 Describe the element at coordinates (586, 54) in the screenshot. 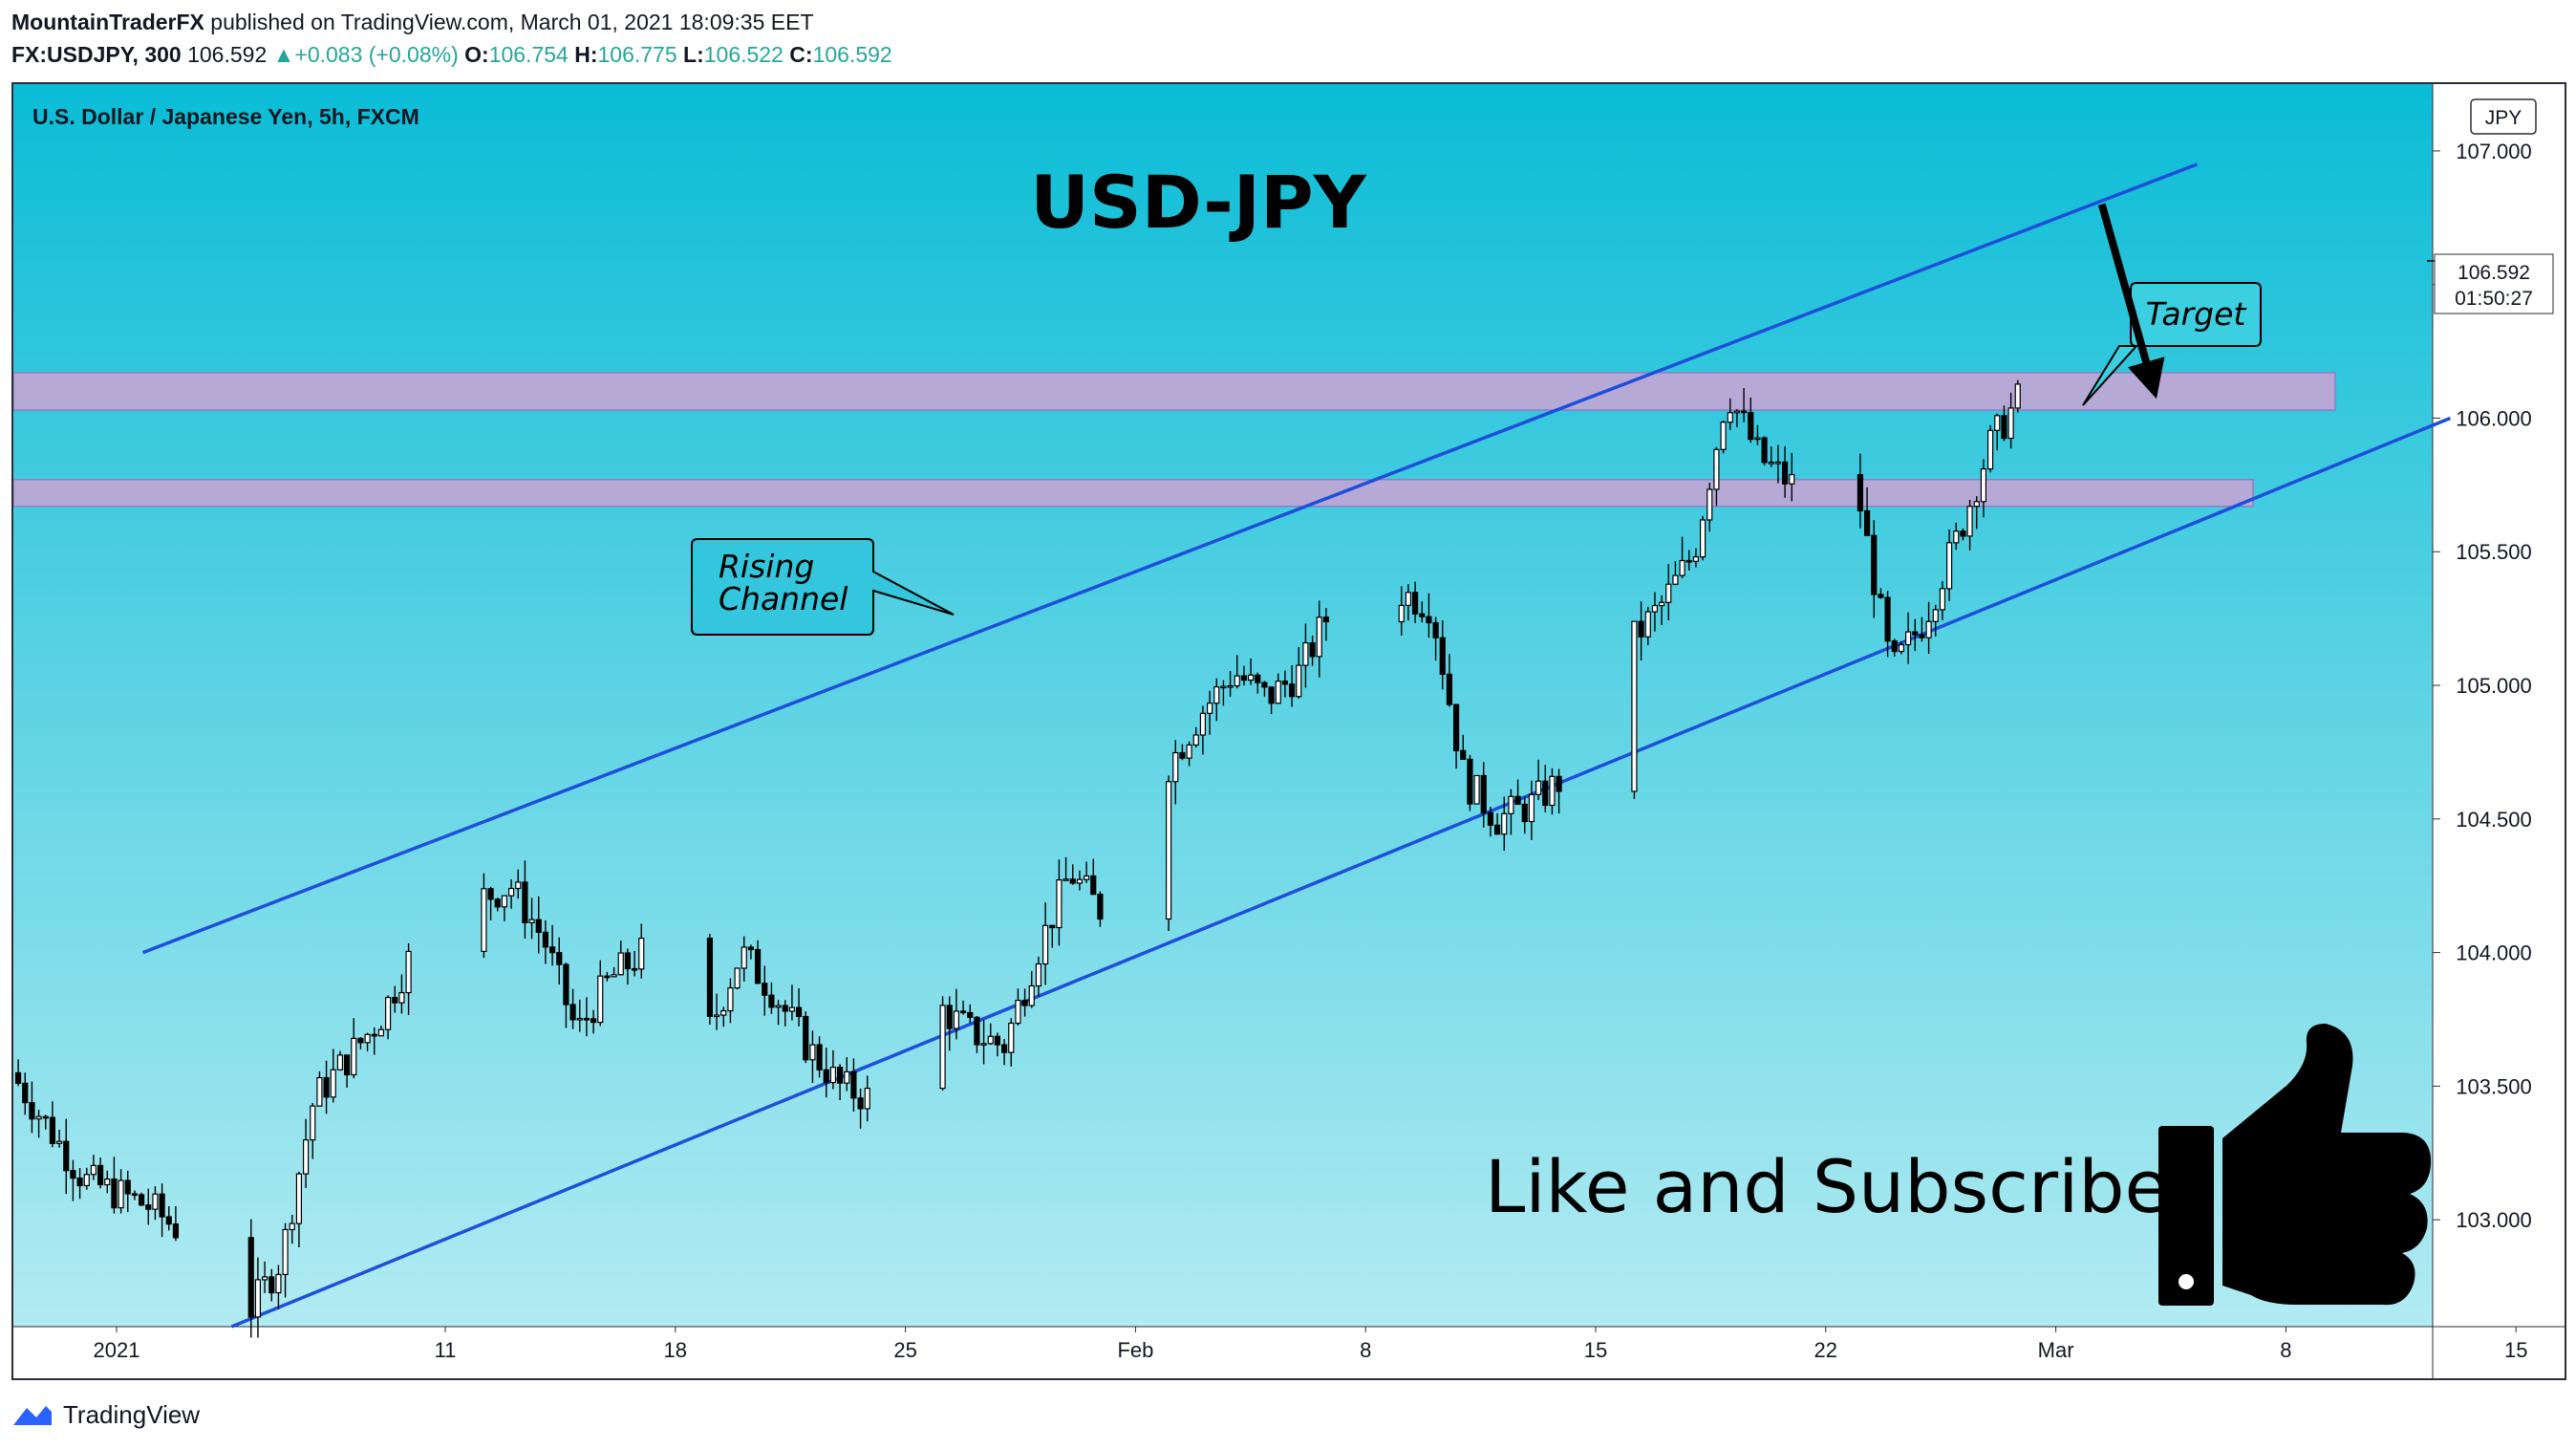

I see `high-label: H:` at that location.